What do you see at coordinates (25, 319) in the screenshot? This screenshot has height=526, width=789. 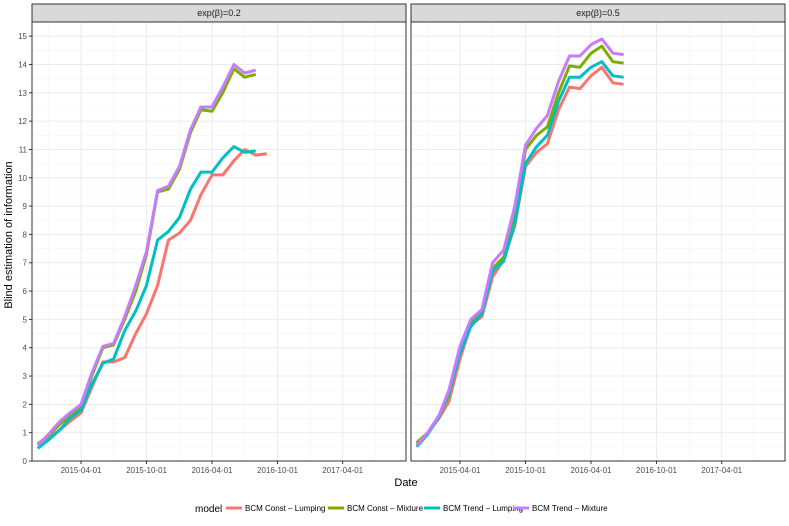 I see `y-tick-label: 5` at bounding box center [25, 319].